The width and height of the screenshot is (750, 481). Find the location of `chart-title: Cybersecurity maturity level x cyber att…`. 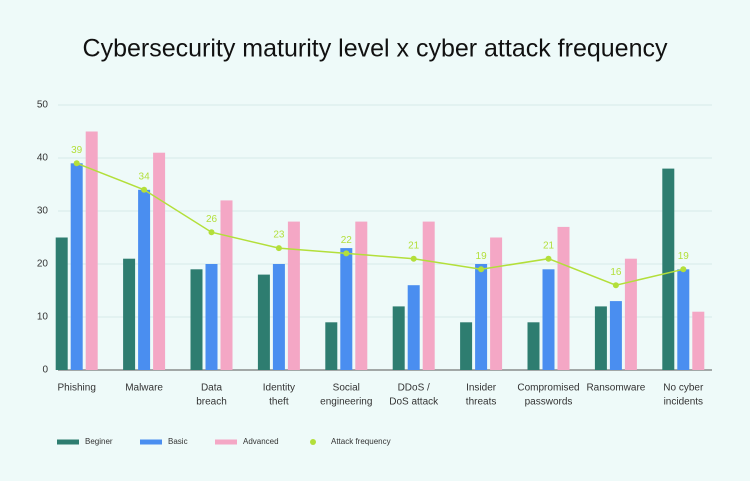

chart-title: Cybersecurity maturity level x cyber att… is located at coordinates (375, 49).